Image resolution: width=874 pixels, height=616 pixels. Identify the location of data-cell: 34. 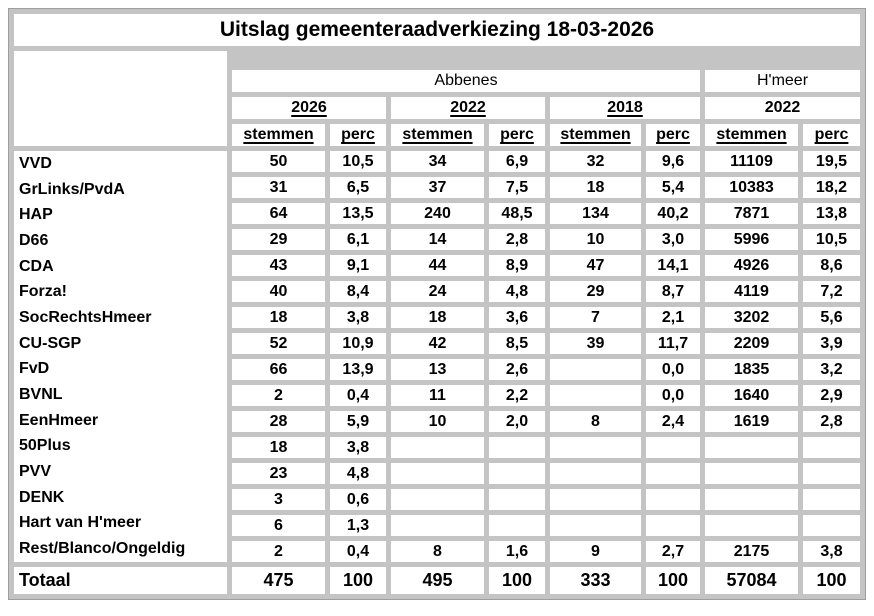
(437, 161).